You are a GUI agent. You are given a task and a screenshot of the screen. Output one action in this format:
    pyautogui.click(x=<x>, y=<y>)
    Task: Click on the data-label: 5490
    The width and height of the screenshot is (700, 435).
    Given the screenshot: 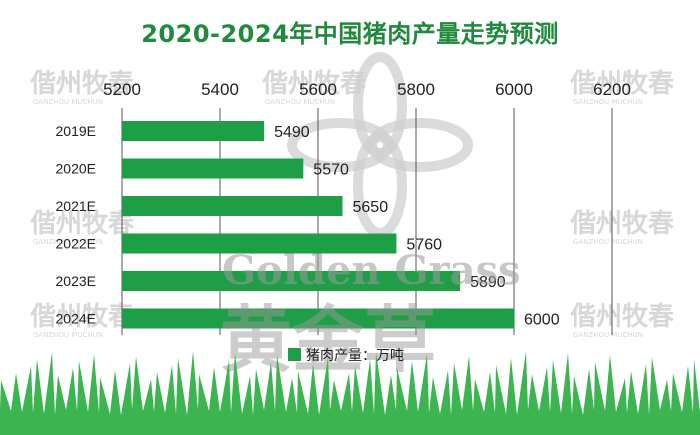 What is the action you would take?
    pyautogui.click(x=292, y=132)
    